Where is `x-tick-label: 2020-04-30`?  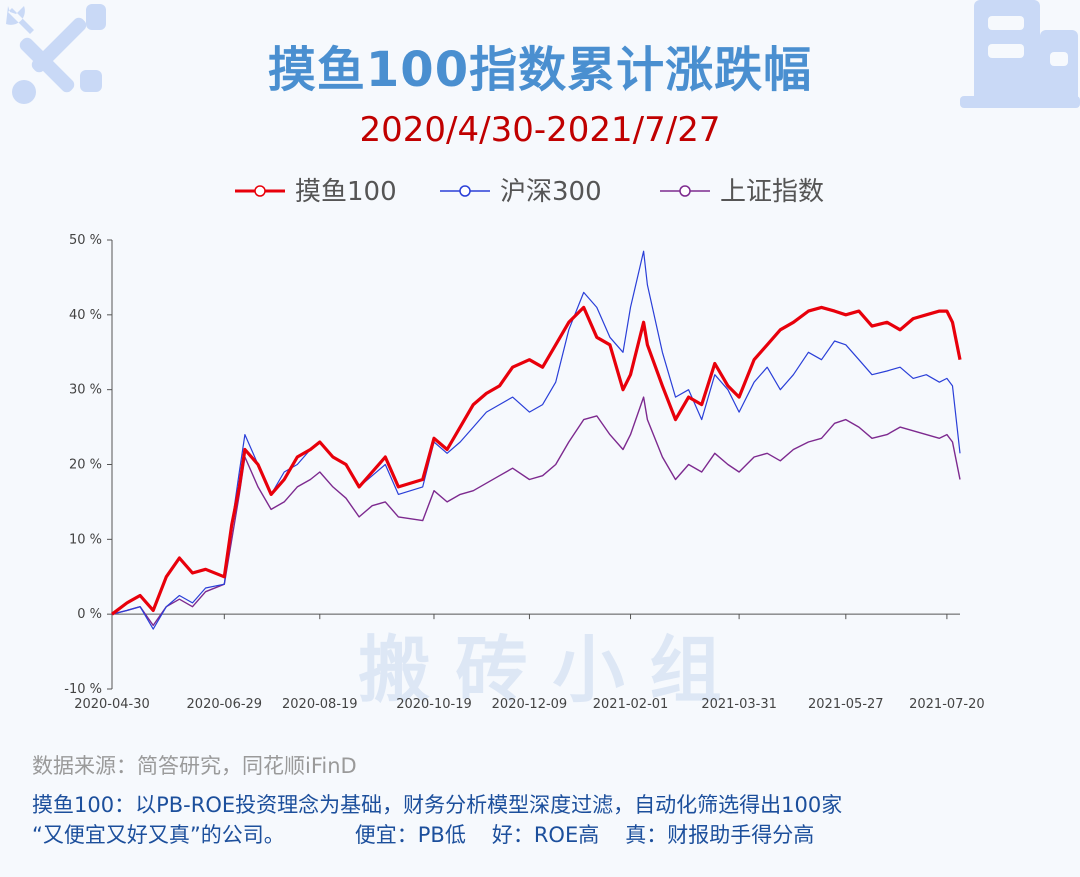 x-tick-label: 2020-04-30 is located at coordinates (112, 704).